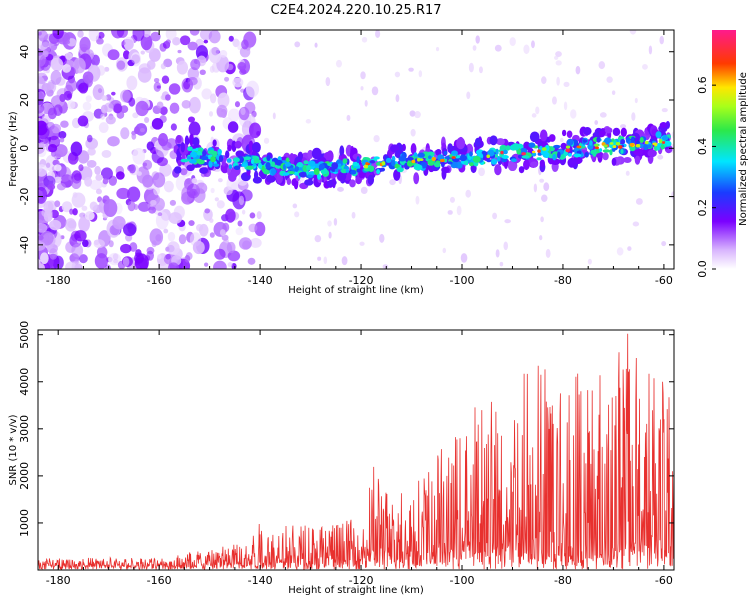 This screenshot has width=750, height=600. What do you see at coordinates (702, 269) in the screenshot?
I see `colorbar-tick-label: 0.0` at bounding box center [702, 269].